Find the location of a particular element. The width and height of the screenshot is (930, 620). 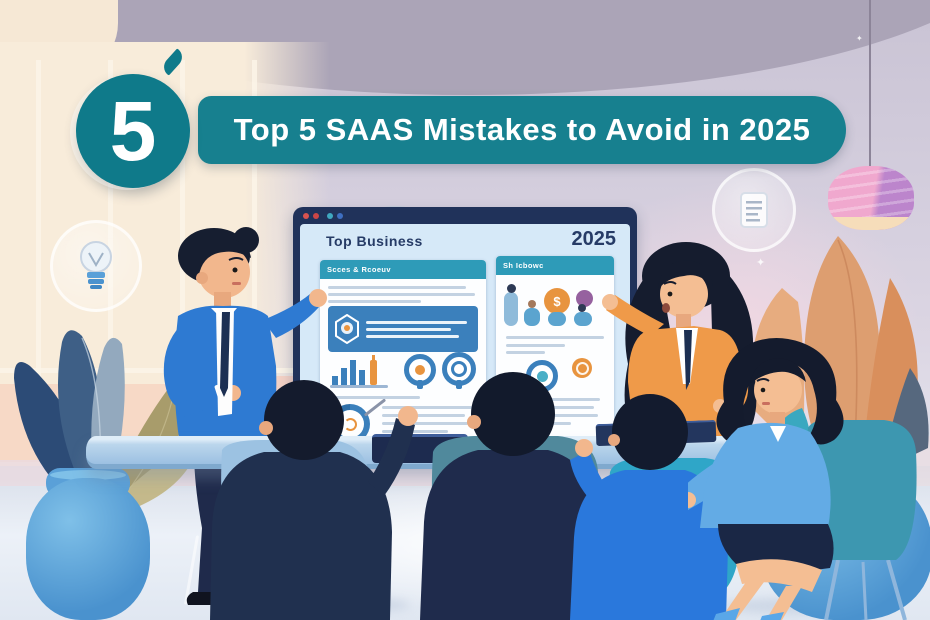

screen-title: Top Business is located at coordinates (374, 241).